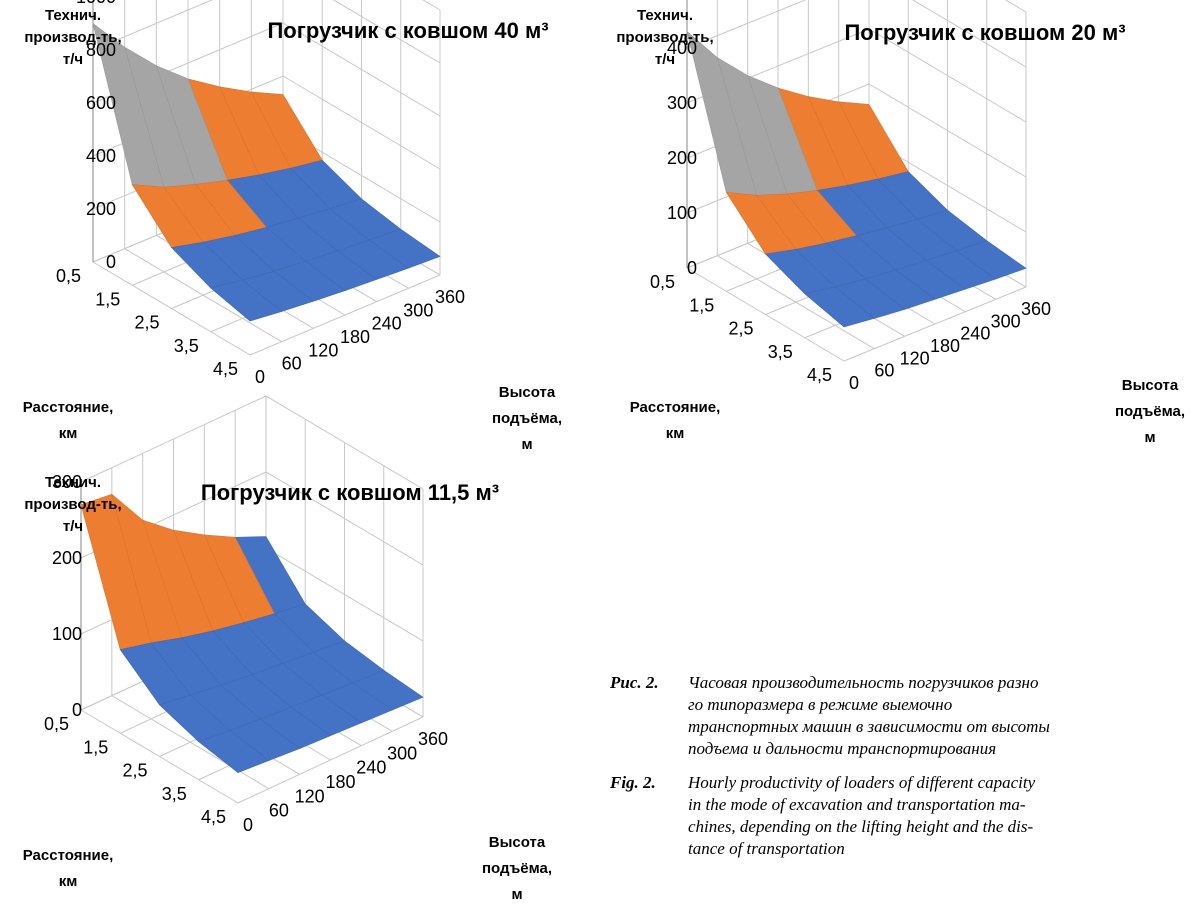  What do you see at coordinates (984, 32) in the screenshot?
I see `chart-title: Погрузчик с ковшом 20 м³` at bounding box center [984, 32].